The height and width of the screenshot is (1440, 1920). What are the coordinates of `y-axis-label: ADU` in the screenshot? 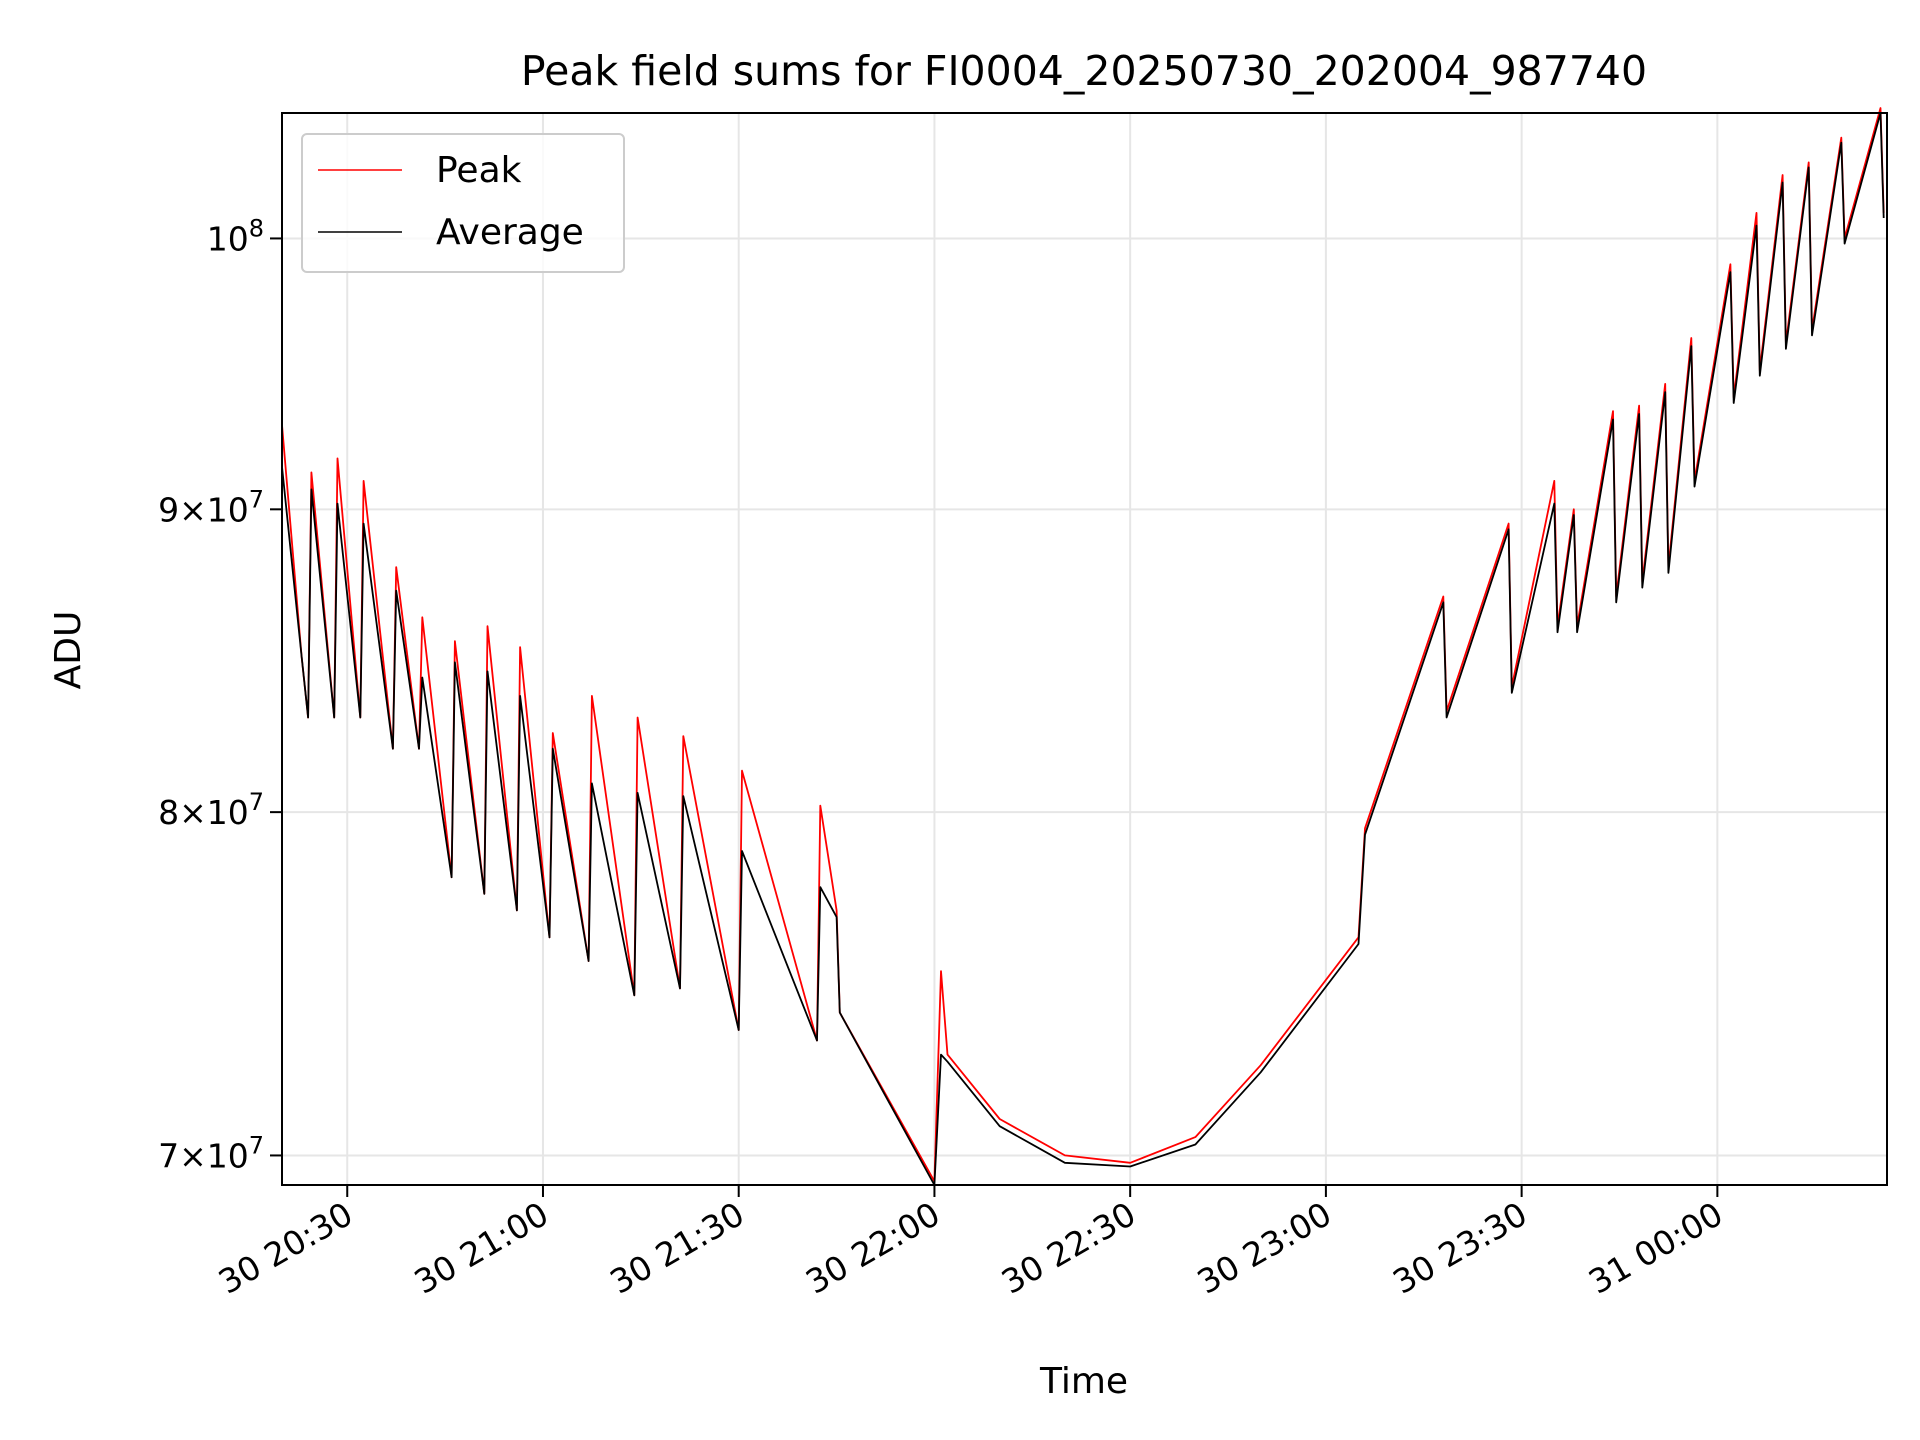 It's located at (68, 650).